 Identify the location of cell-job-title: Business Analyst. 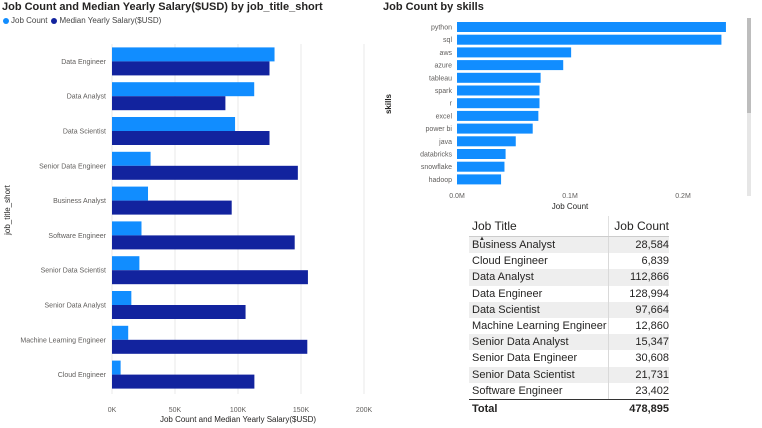
(514, 245).